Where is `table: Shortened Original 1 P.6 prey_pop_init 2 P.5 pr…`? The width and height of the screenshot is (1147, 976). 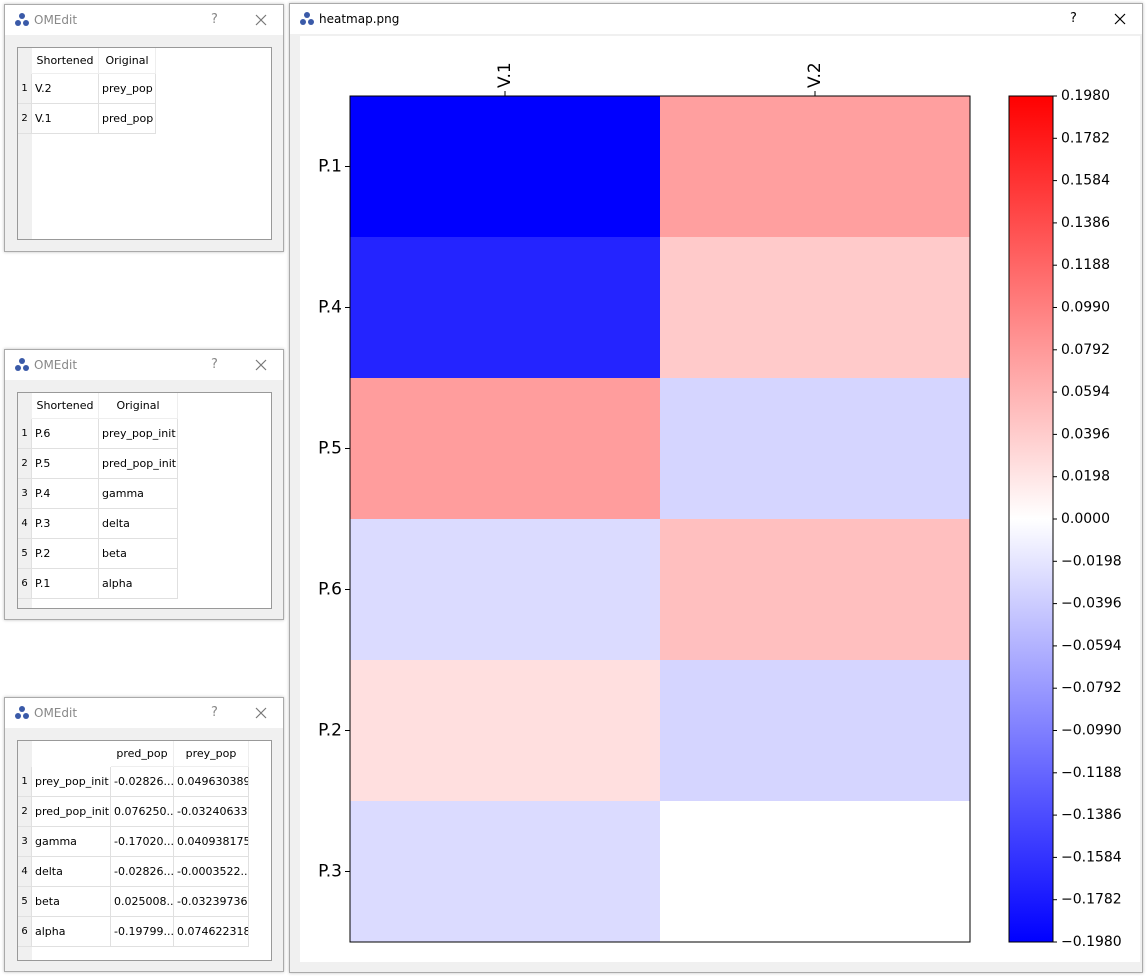
table: Shortened Original 1 P.6 prey_pop_init 2 P.5 pr… is located at coordinates (144, 500).